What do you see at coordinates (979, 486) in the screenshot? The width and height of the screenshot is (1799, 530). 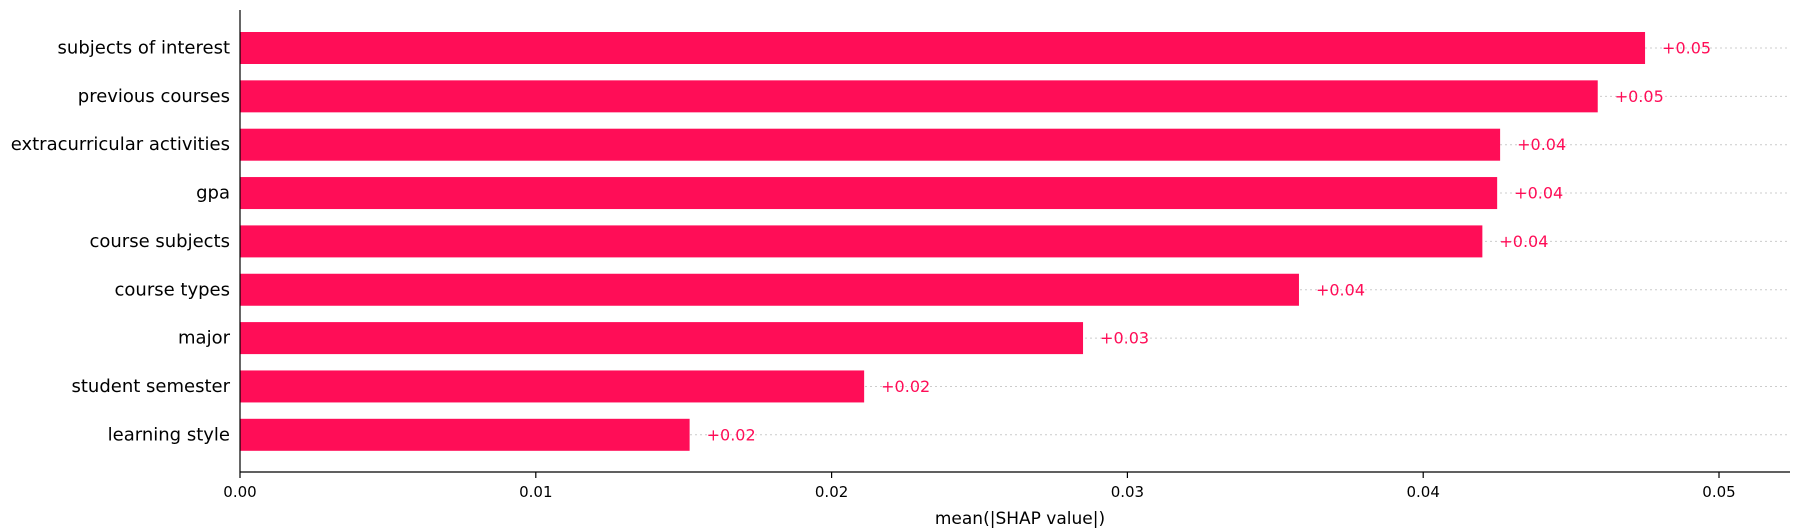 I see `x-axis-ticks: 0.00 0.01 0.02 0.03 0.04 0.05` at bounding box center [979, 486].